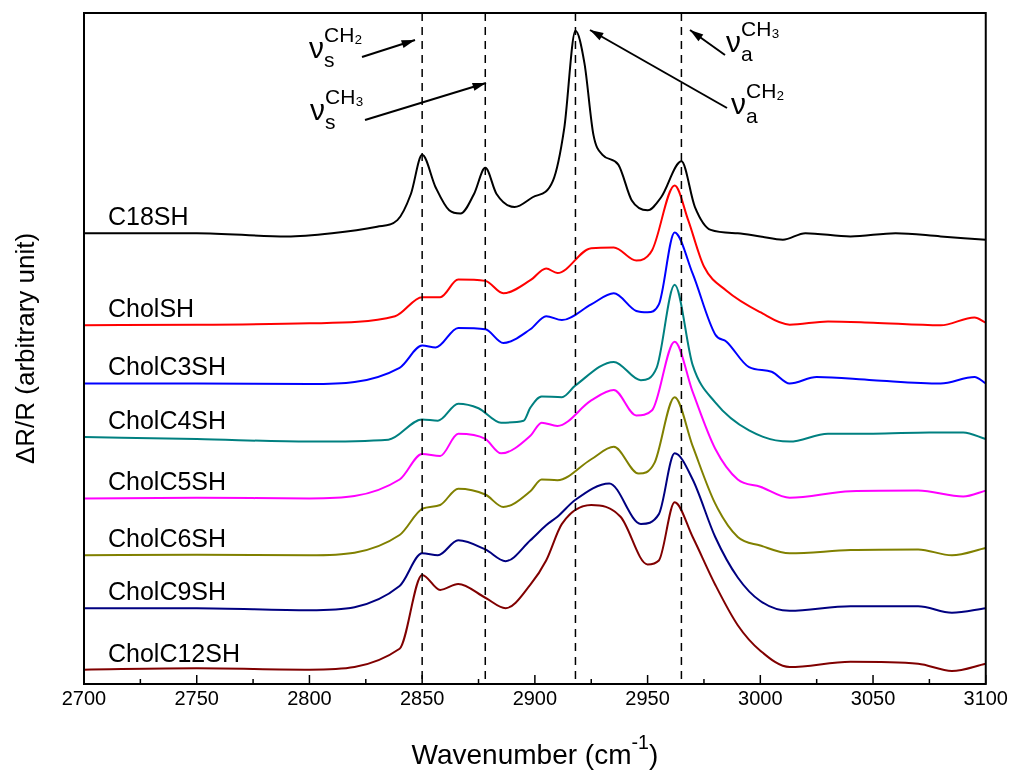 Image resolution: width=1019 pixels, height=776 pixels. I want to click on x-tick-label: 2900, so click(535, 697).